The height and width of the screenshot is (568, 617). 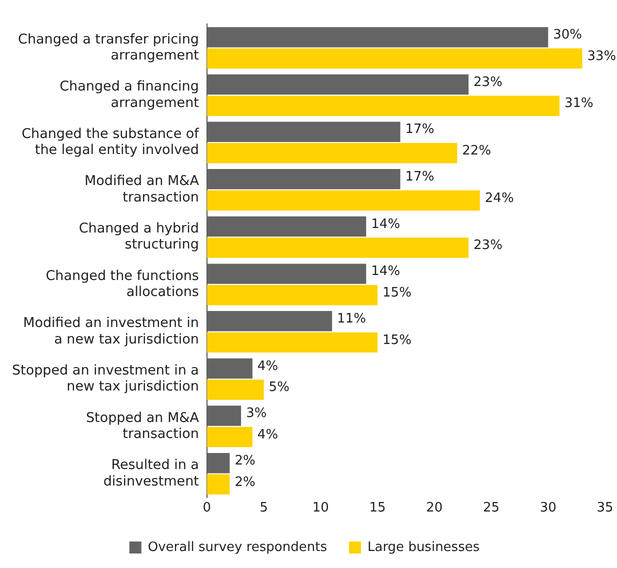 What do you see at coordinates (579, 104) in the screenshot?
I see `data-label: 31%` at bounding box center [579, 104].